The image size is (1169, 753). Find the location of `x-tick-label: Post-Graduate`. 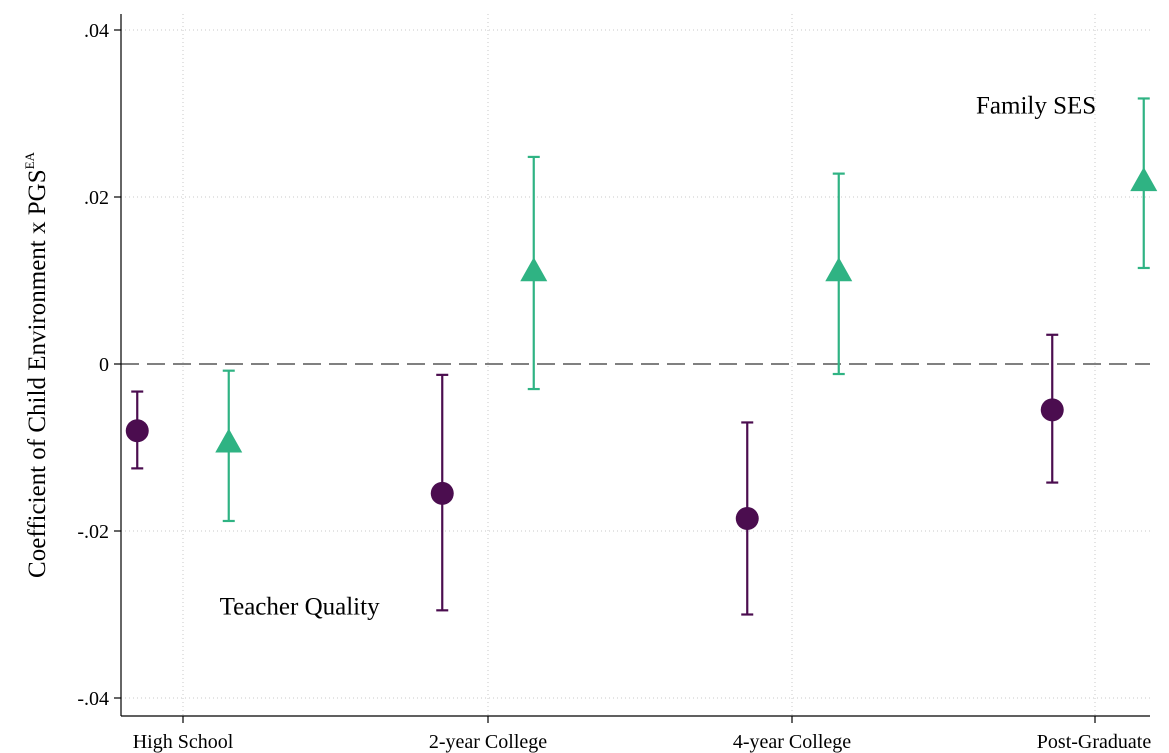

x-tick-label: Post-Graduate is located at coordinates (1094, 742).